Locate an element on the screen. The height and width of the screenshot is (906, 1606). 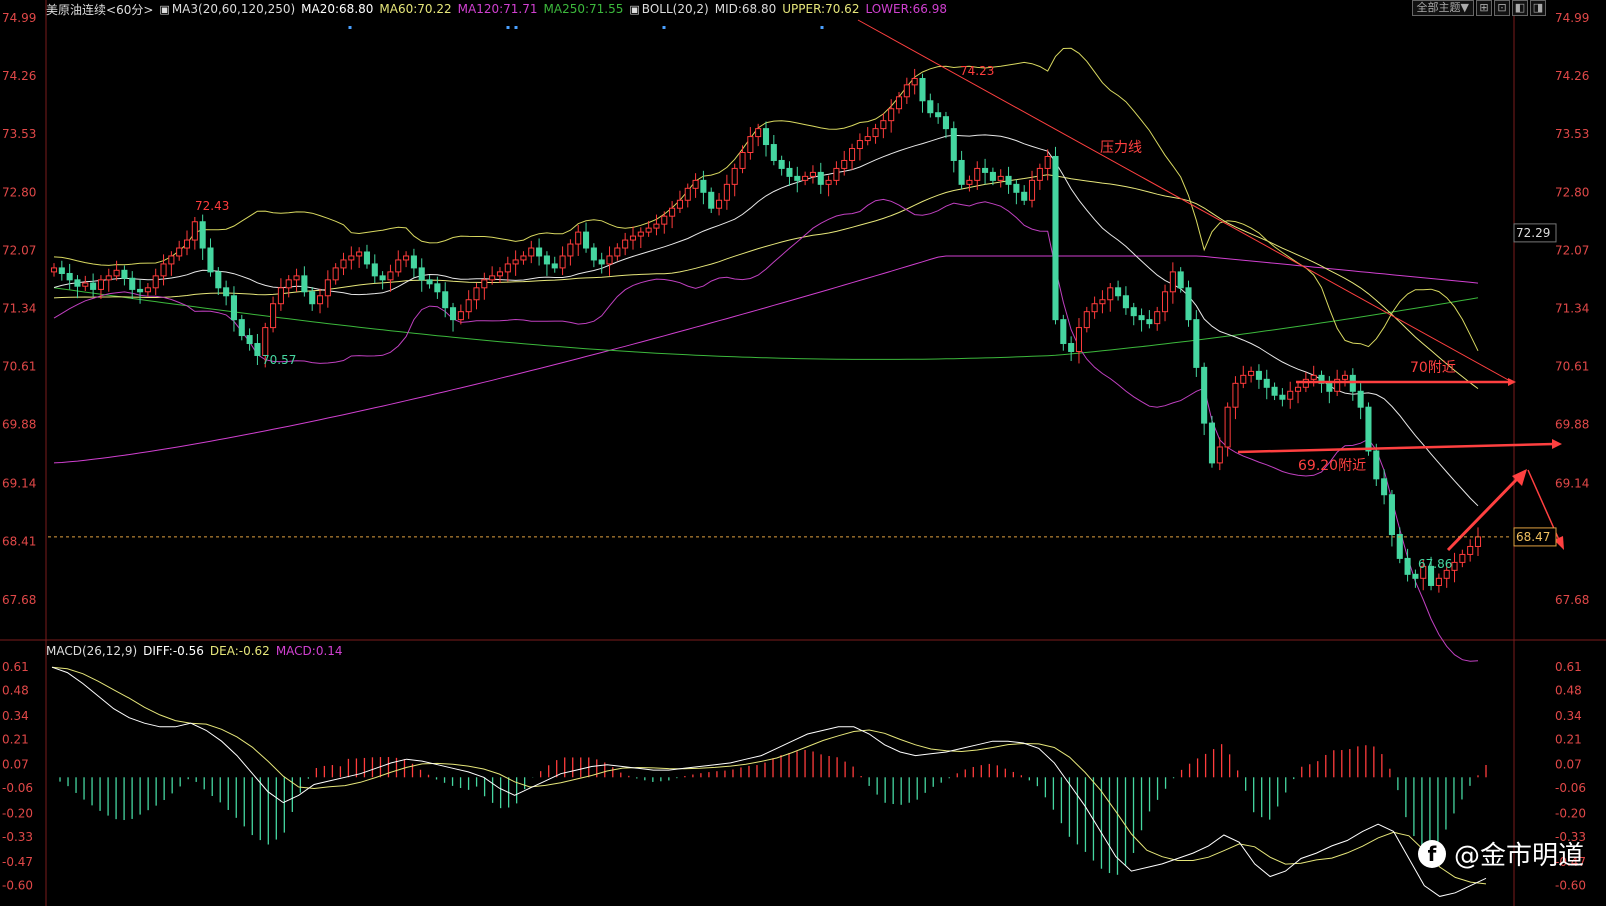
y-tick-right: 73.53 is located at coordinates (1572, 134).